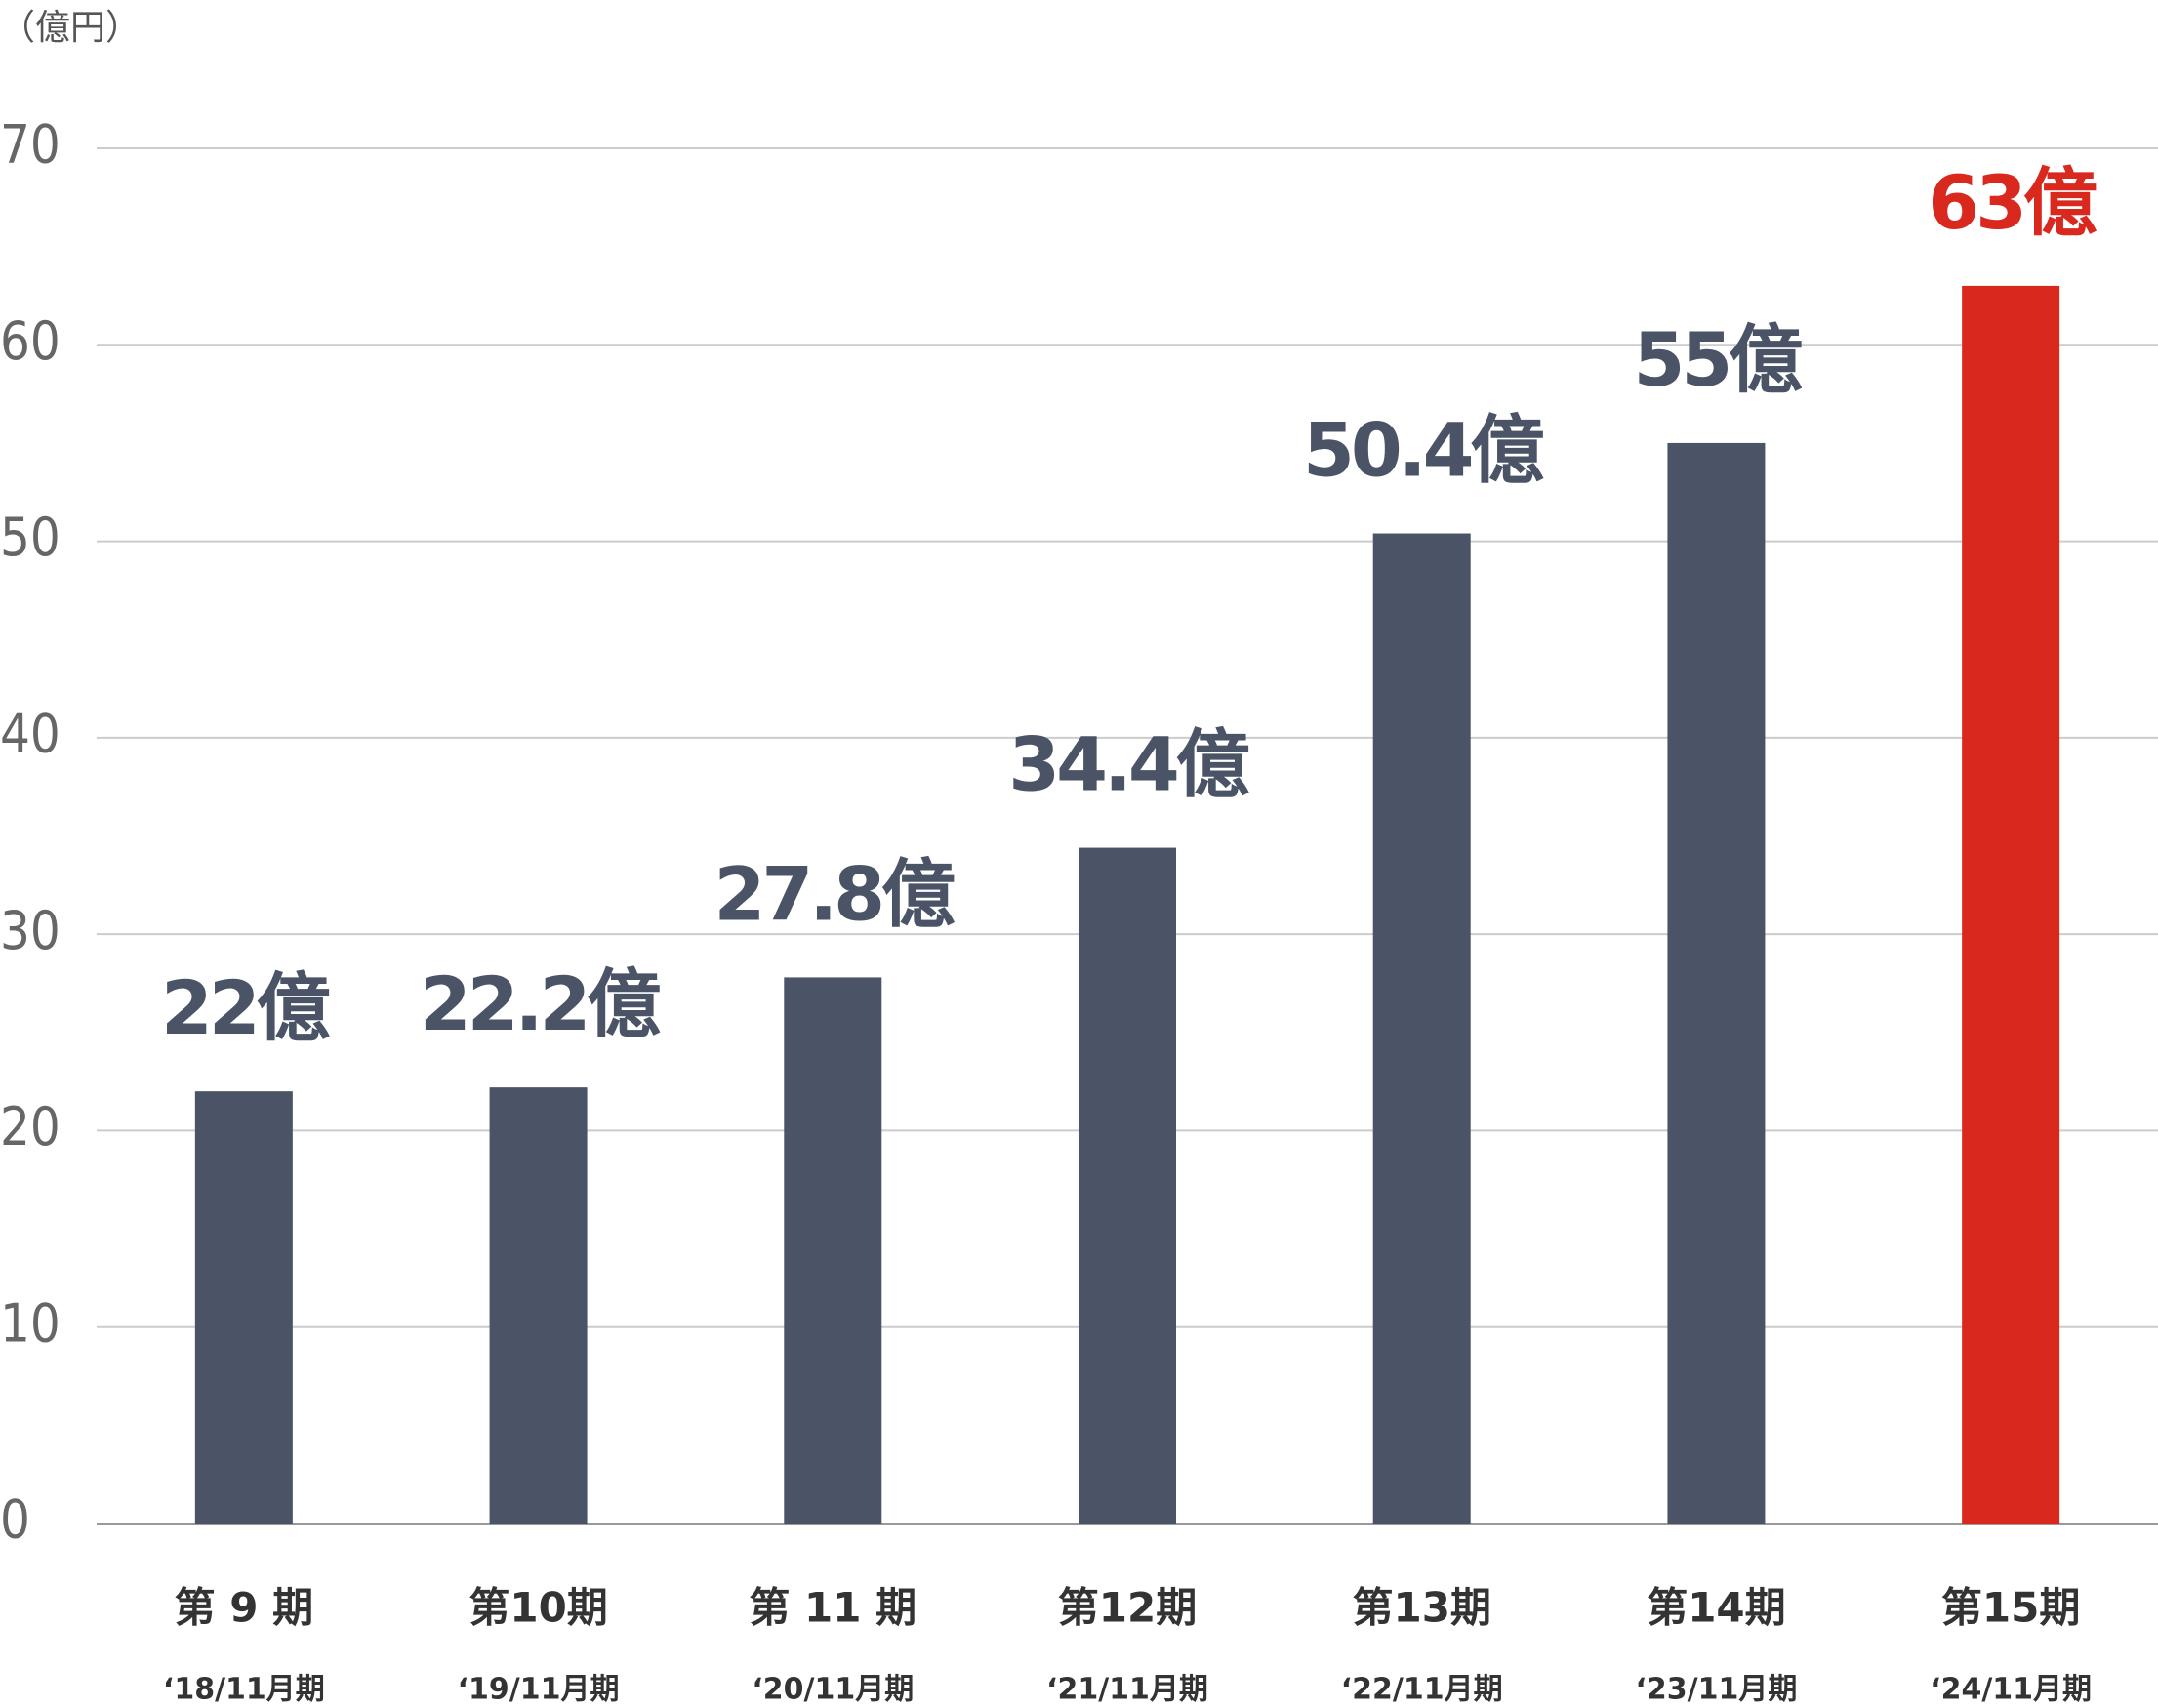 This screenshot has width=2158, height=1708. What do you see at coordinates (832, 1608) in the screenshot?
I see `x-tick-label: 第 11 期` at bounding box center [832, 1608].